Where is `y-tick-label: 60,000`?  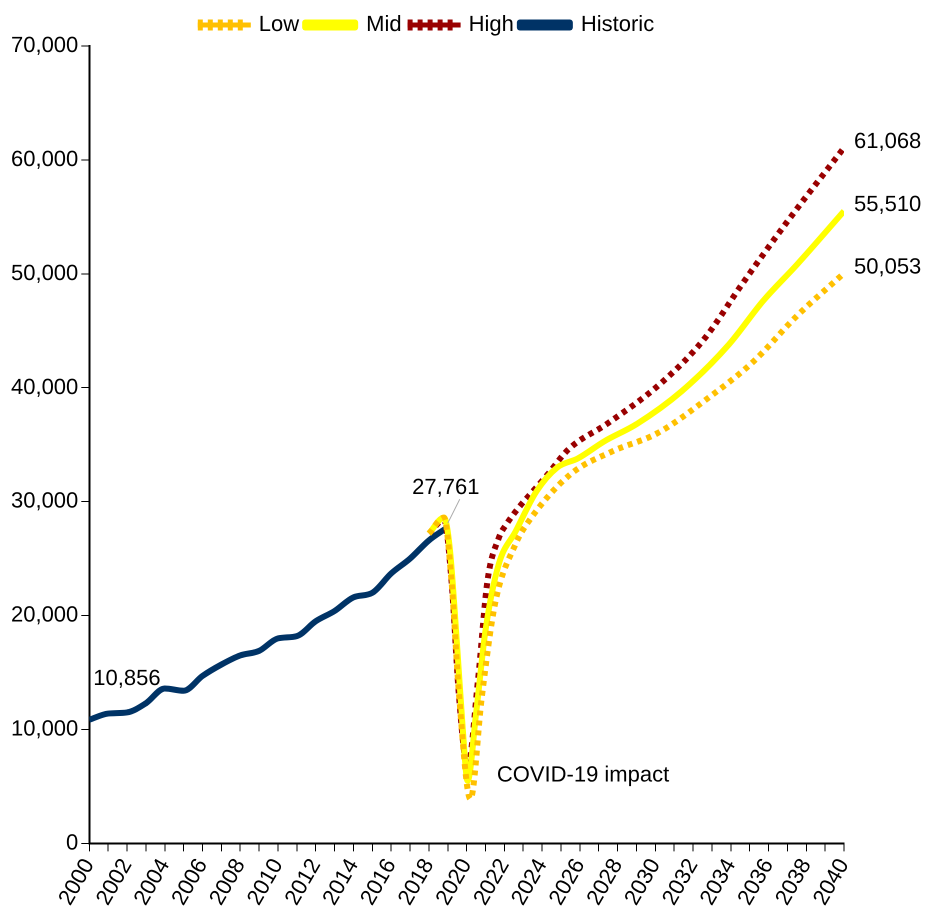 y-tick-label: 60,000 is located at coordinates (44, 158).